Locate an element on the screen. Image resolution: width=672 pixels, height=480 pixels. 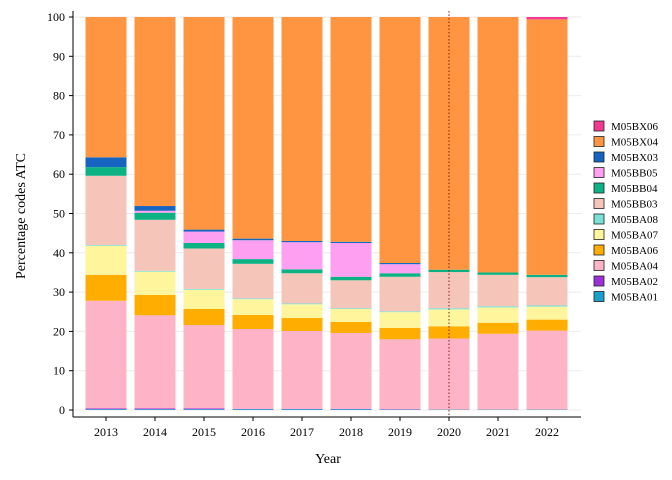
legend-label: M05BX03 is located at coordinates (635, 158).